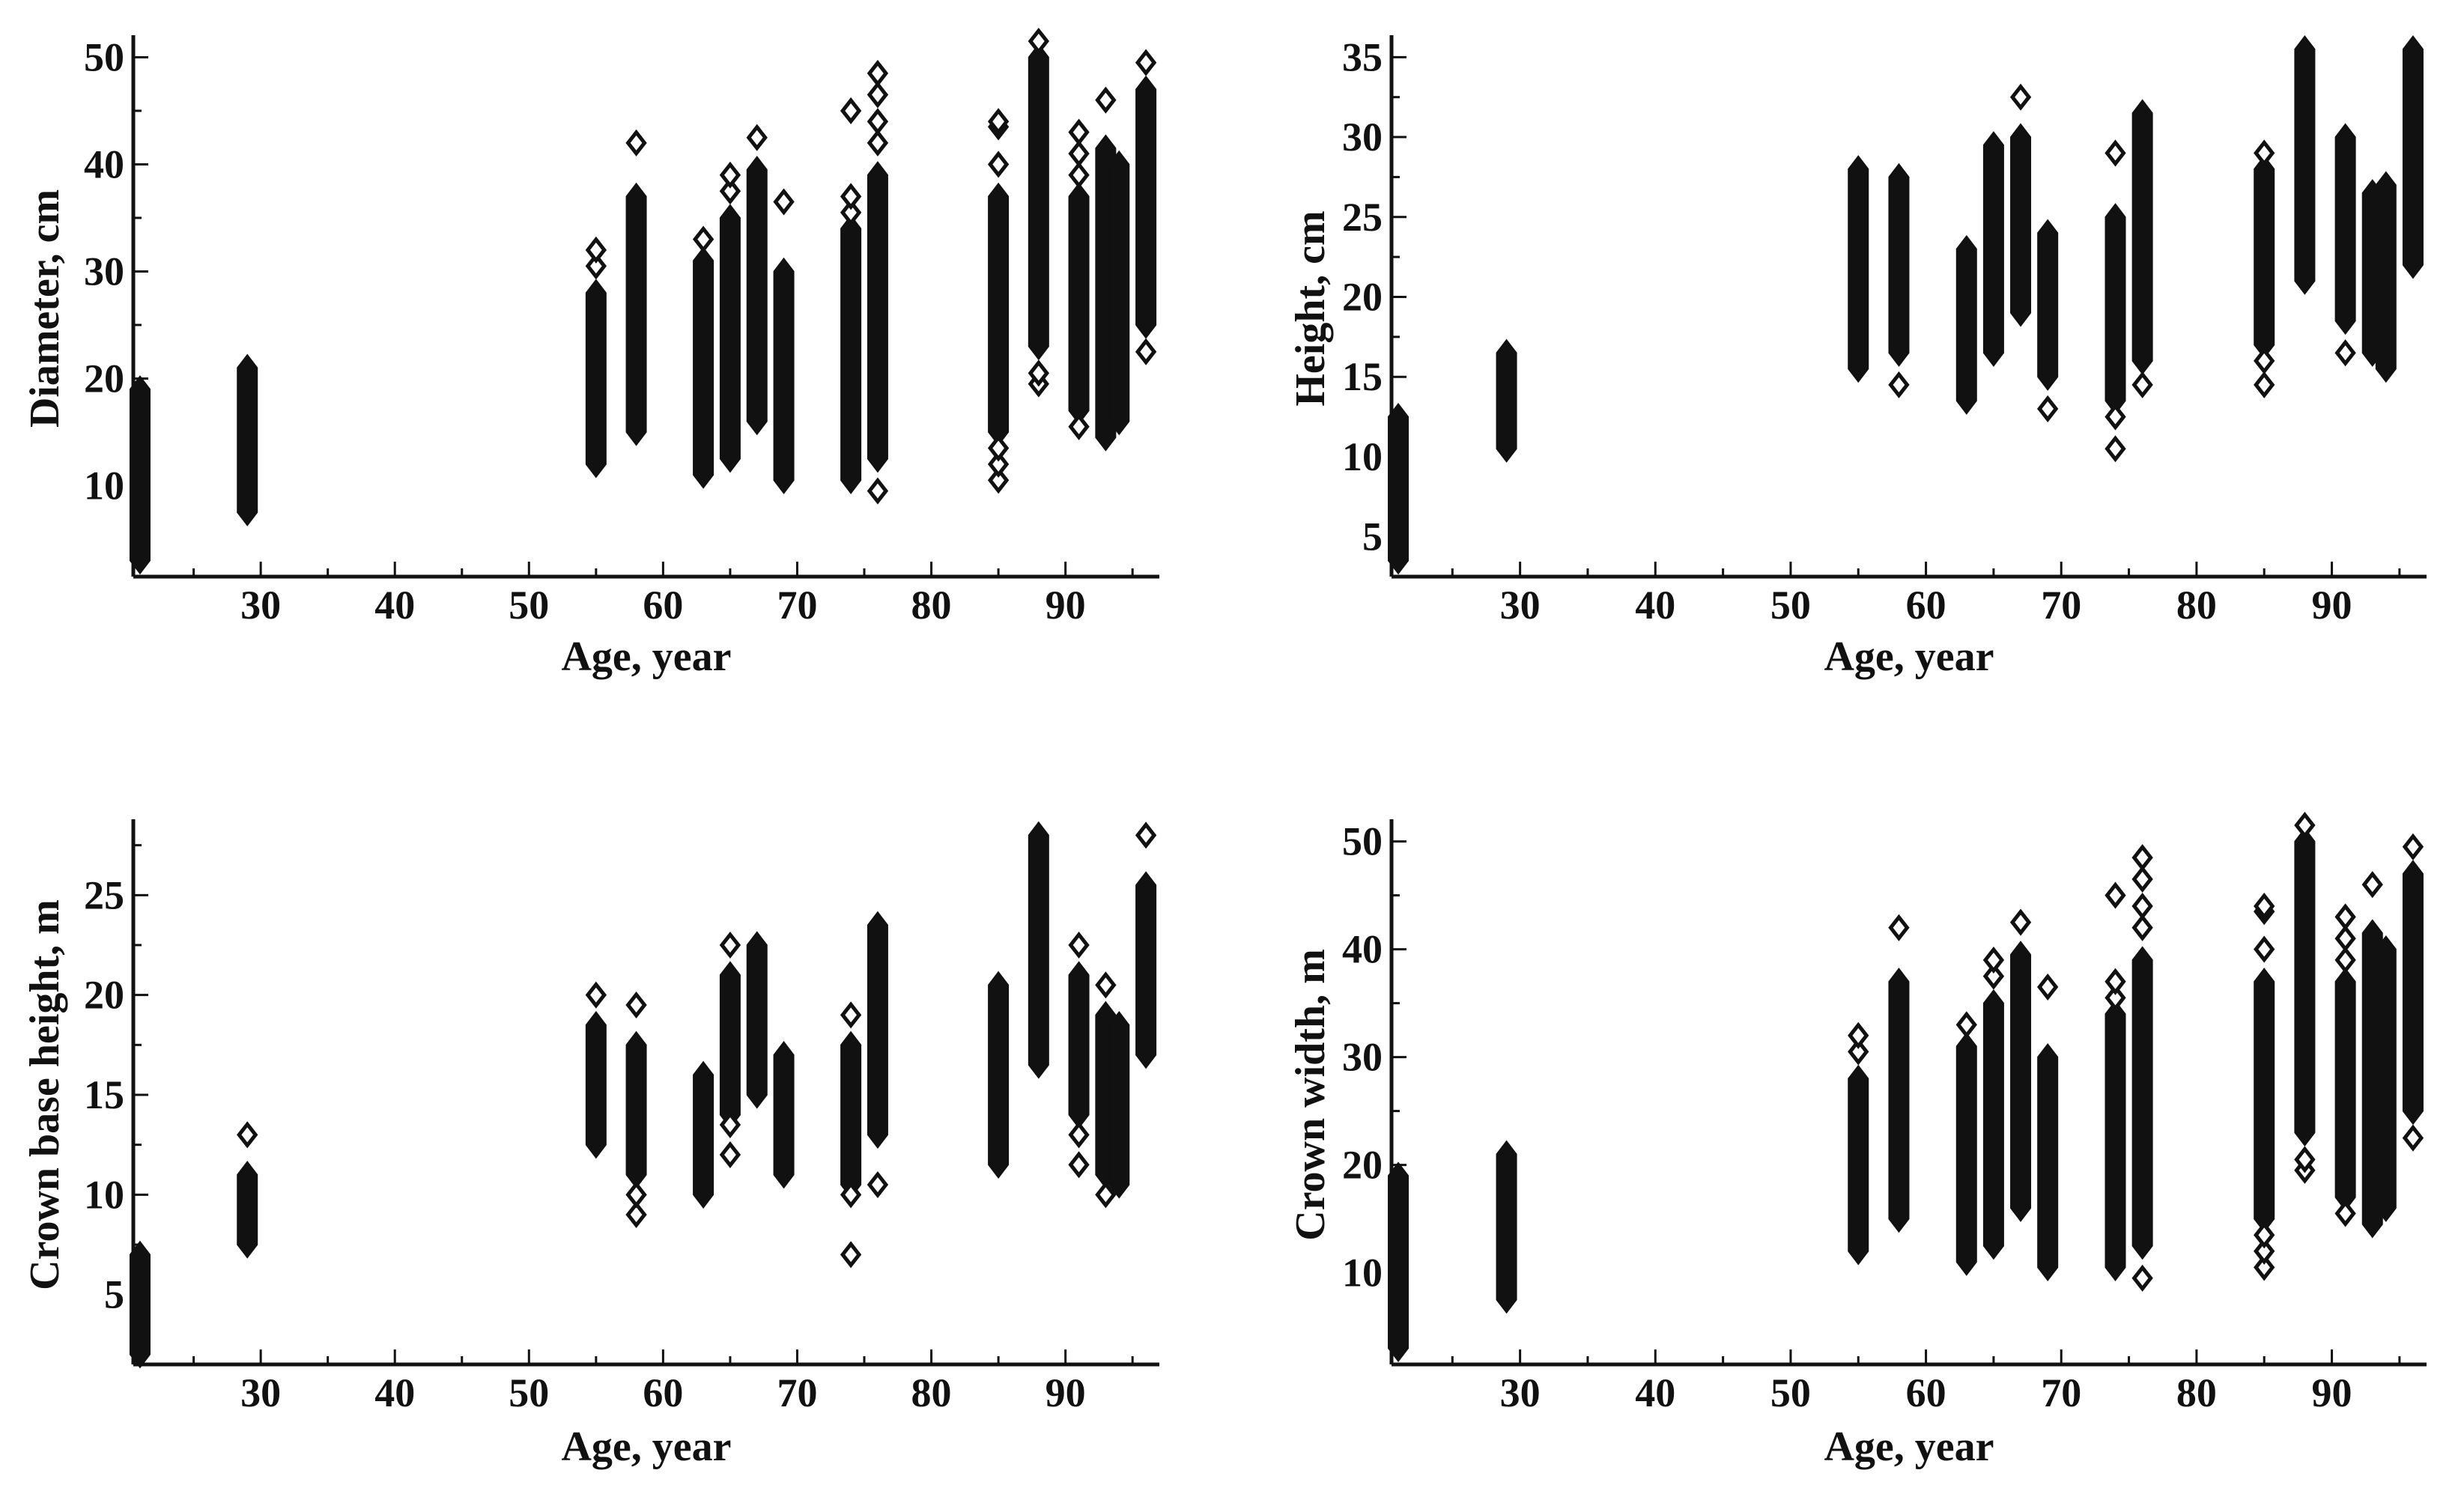 This screenshot has height=1488, width=2464. I want to click on crown-width-m-y-tick-label-40: 40, so click(1362, 949).